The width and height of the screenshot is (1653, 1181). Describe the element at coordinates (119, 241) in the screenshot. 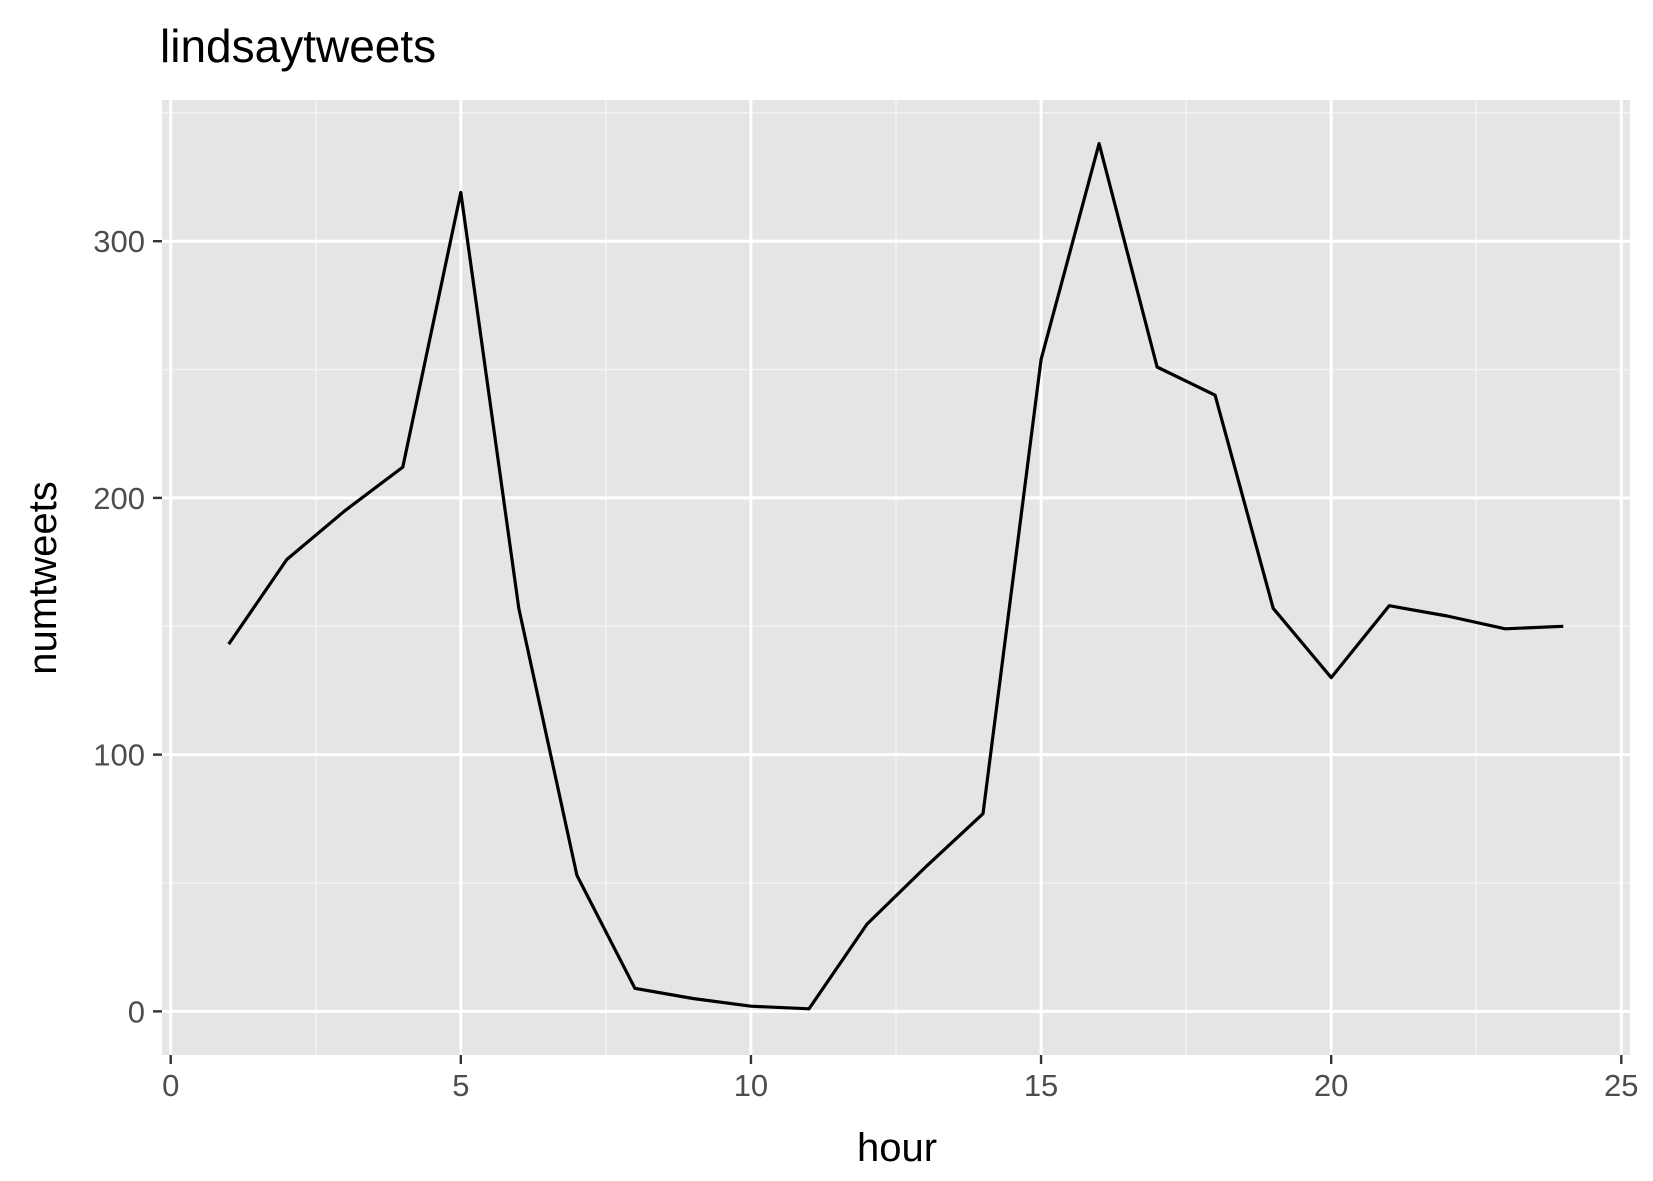

I see `y-tick-label: 300` at that location.